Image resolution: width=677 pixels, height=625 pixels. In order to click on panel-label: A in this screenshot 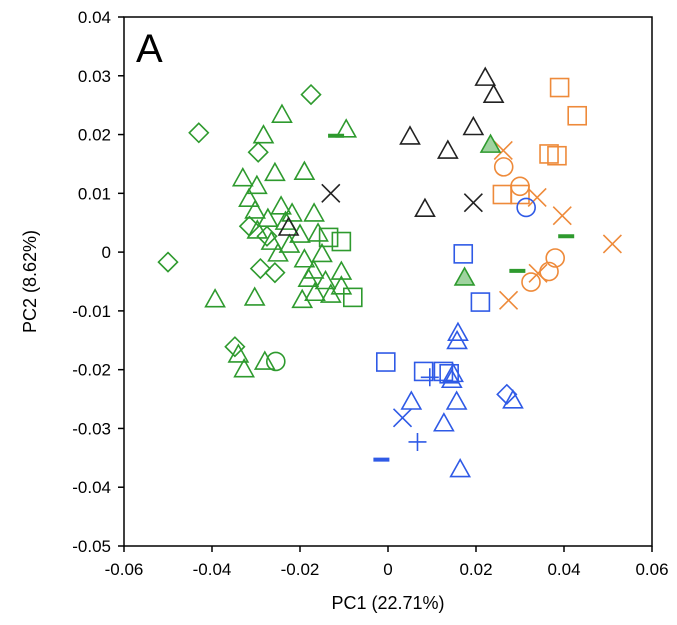, I will do `click(149, 49)`.